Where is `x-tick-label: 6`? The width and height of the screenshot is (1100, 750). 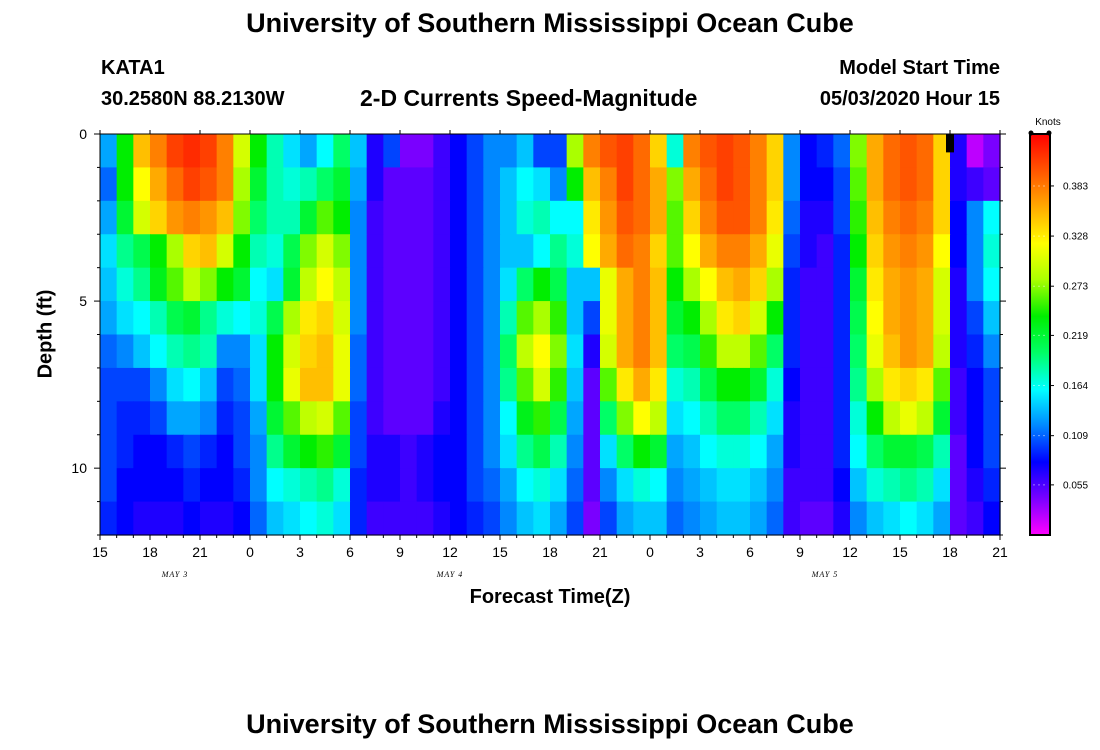 x-tick-label: 6 is located at coordinates (350, 552).